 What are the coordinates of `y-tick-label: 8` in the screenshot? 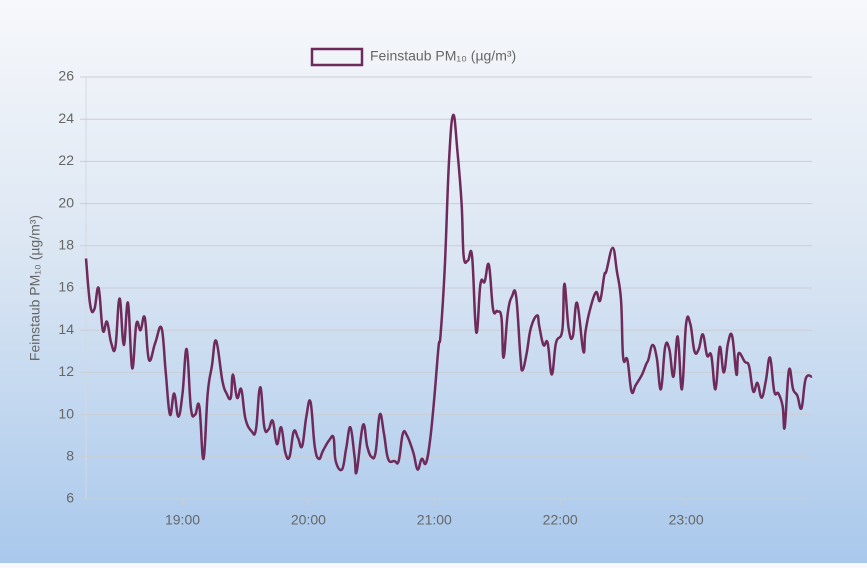 It's located at (70, 456).